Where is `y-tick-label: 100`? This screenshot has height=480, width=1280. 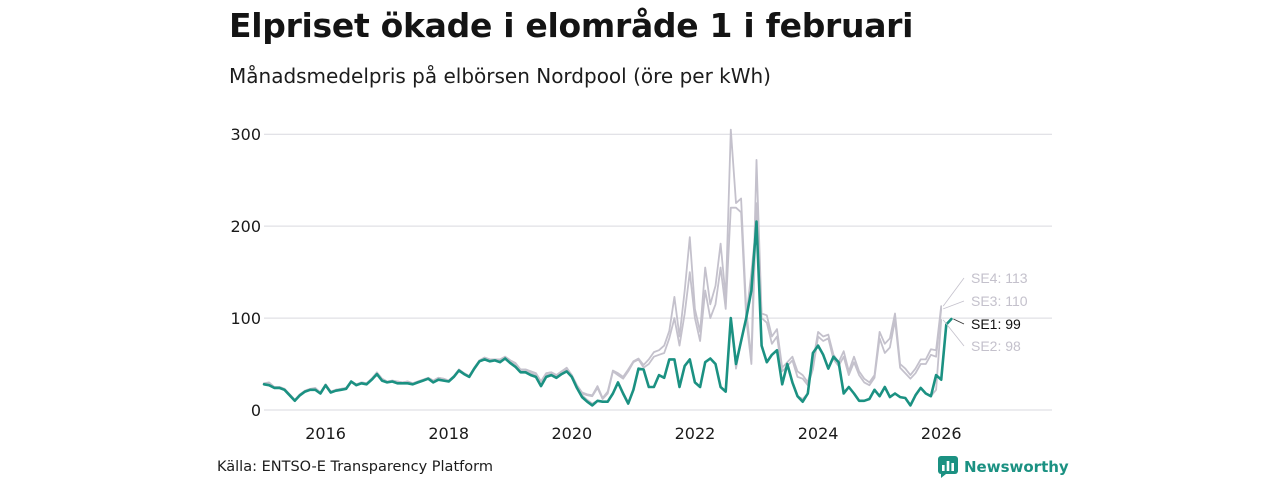
y-tick-label: 100 is located at coordinates (245, 318).